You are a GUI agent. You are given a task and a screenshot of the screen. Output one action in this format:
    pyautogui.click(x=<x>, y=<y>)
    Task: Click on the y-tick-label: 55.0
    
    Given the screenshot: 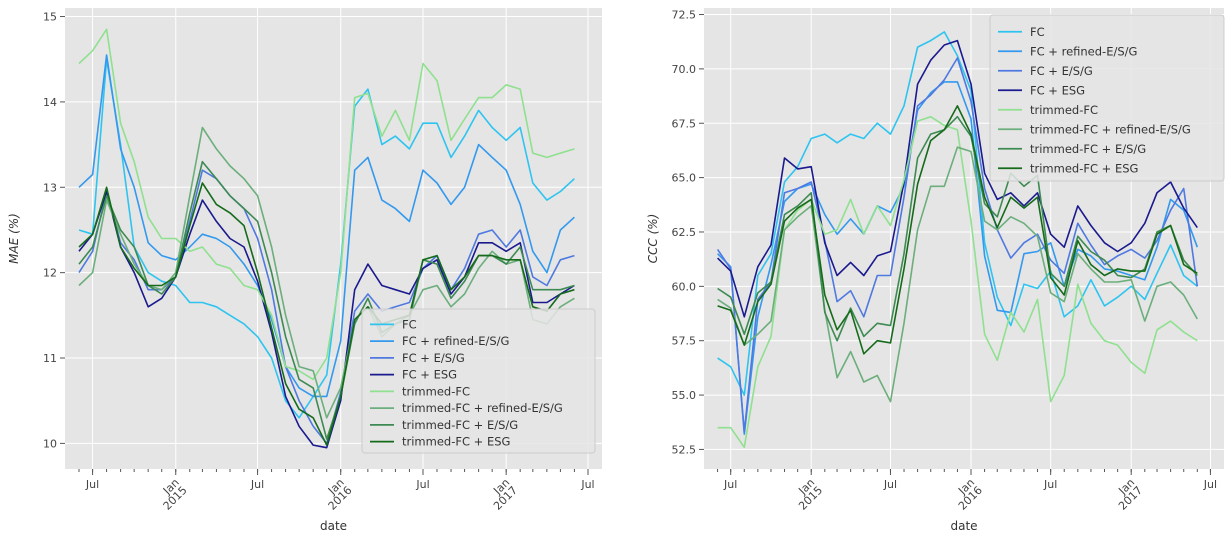 What is the action you would take?
    pyautogui.click(x=684, y=395)
    